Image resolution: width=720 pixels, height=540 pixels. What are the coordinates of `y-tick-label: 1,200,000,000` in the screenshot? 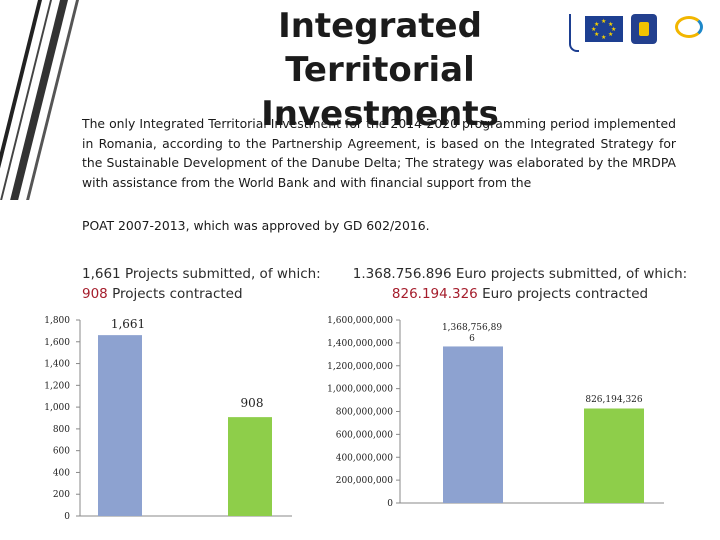 It's located at (360, 367).